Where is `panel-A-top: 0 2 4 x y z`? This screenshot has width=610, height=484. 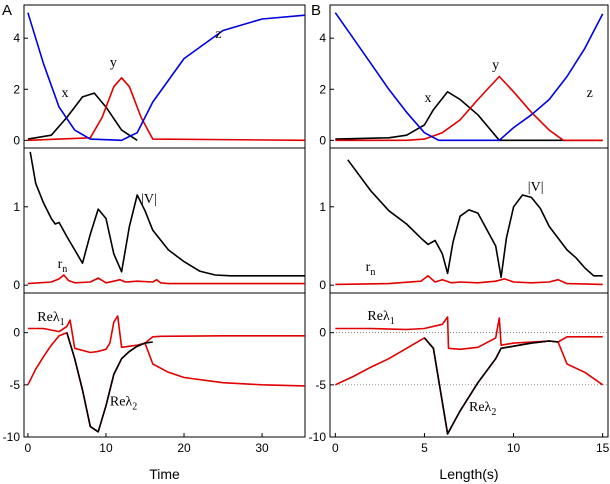
panel-A-top: 0 2 4 x y z is located at coordinates (159, 76).